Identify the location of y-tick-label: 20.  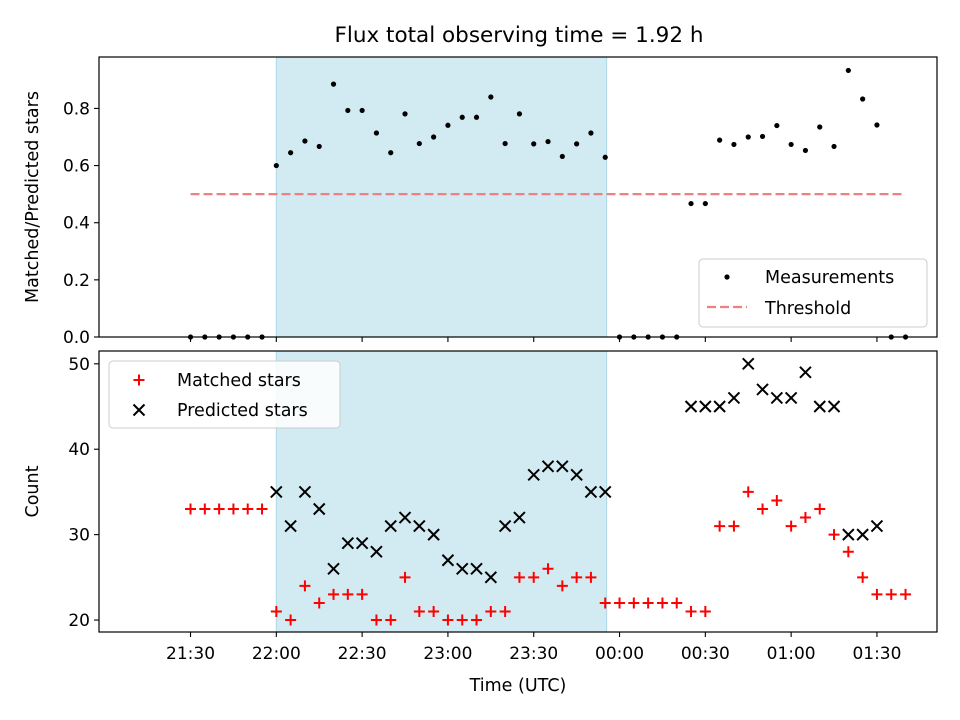
(79, 621).